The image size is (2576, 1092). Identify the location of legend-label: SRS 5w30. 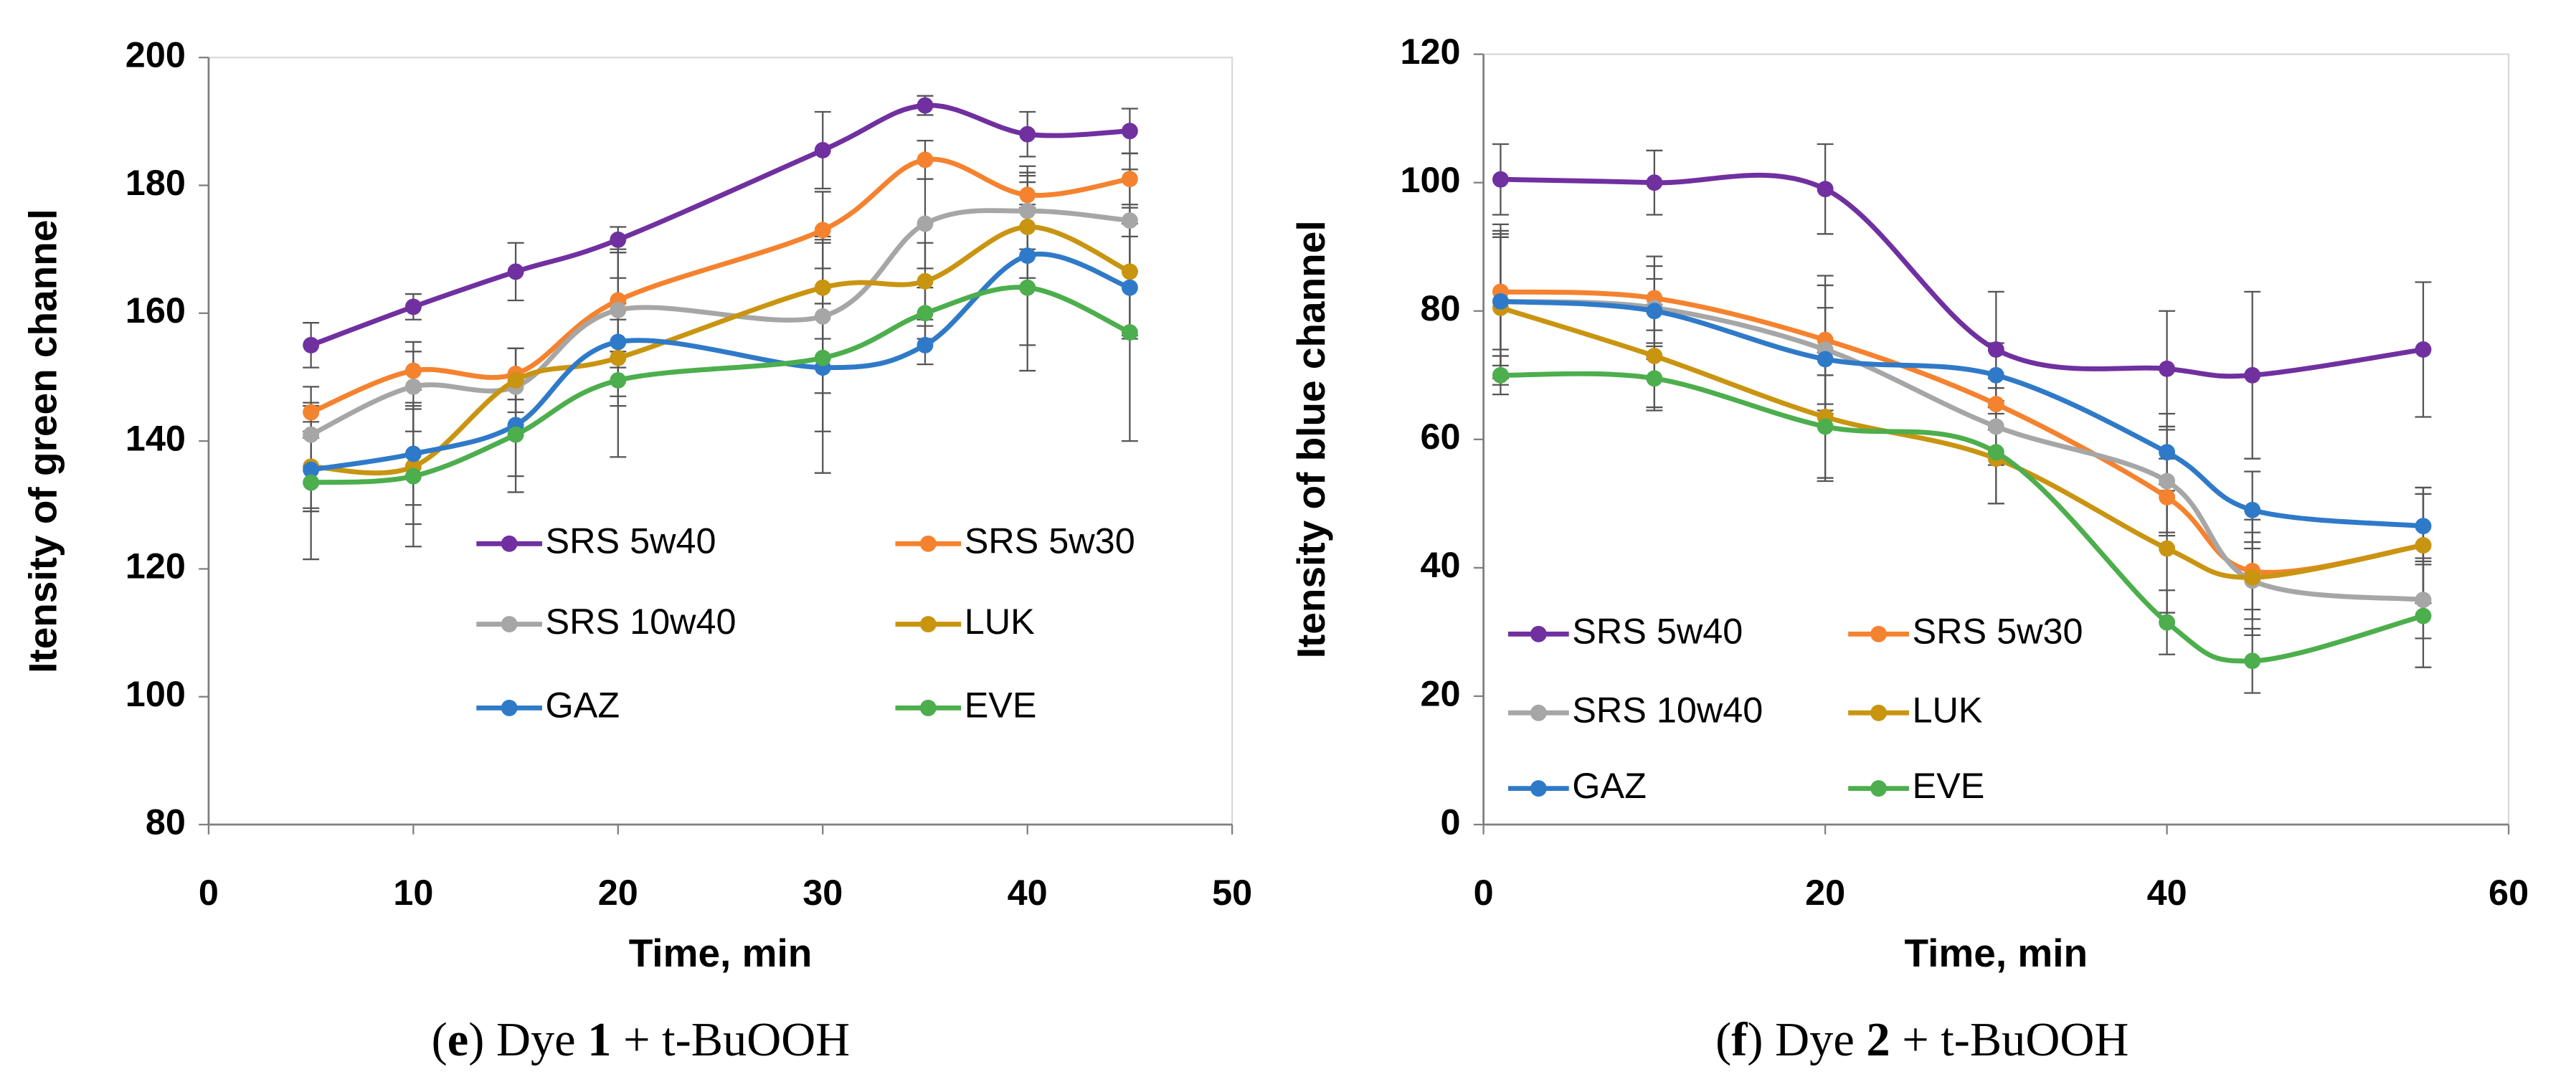
(1050, 541).